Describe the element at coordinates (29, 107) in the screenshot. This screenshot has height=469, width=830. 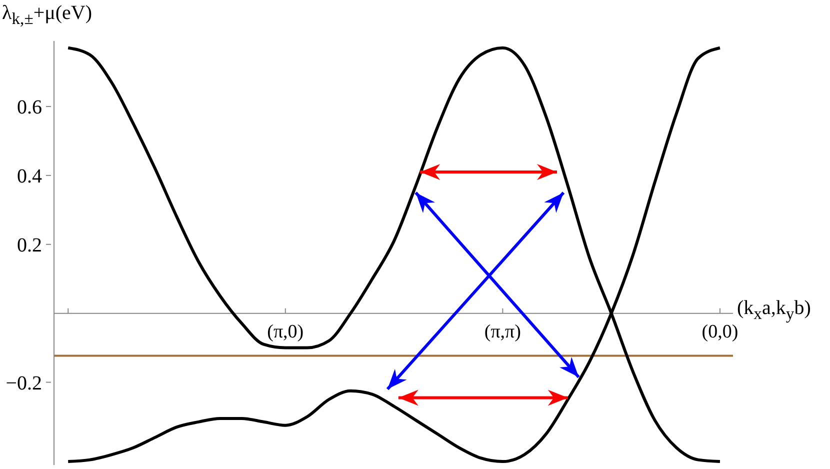
I see `y-tick-label: 0.6` at that location.